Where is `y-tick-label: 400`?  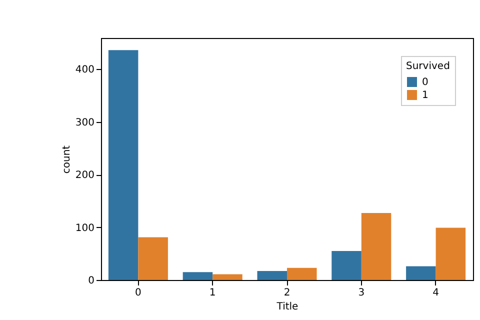 y-tick-label: 400 is located at coordinates (84, 70).